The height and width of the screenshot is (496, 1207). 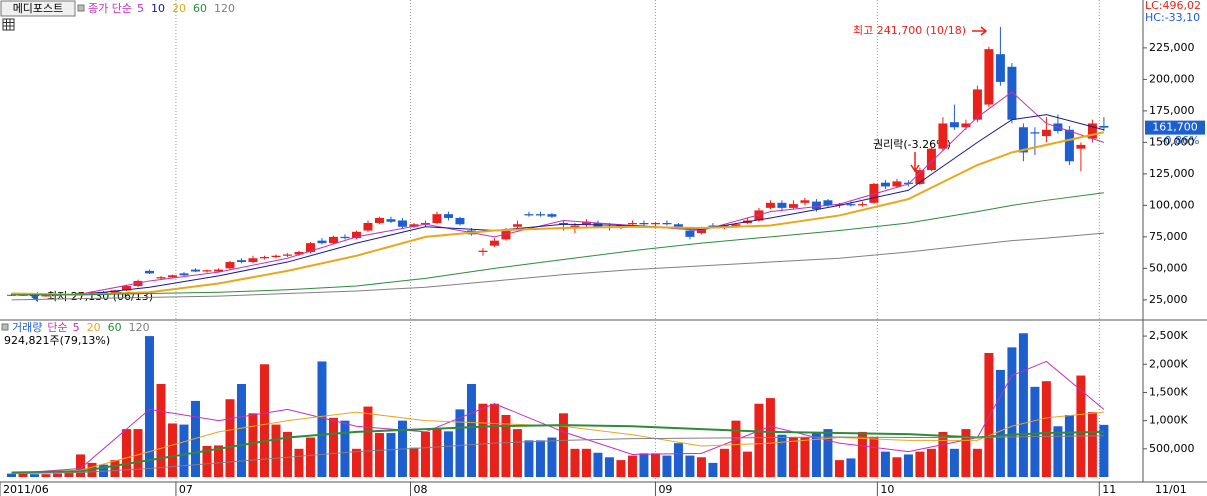 I want to click on x-tick-label: 07, so click(x=186, y=489).